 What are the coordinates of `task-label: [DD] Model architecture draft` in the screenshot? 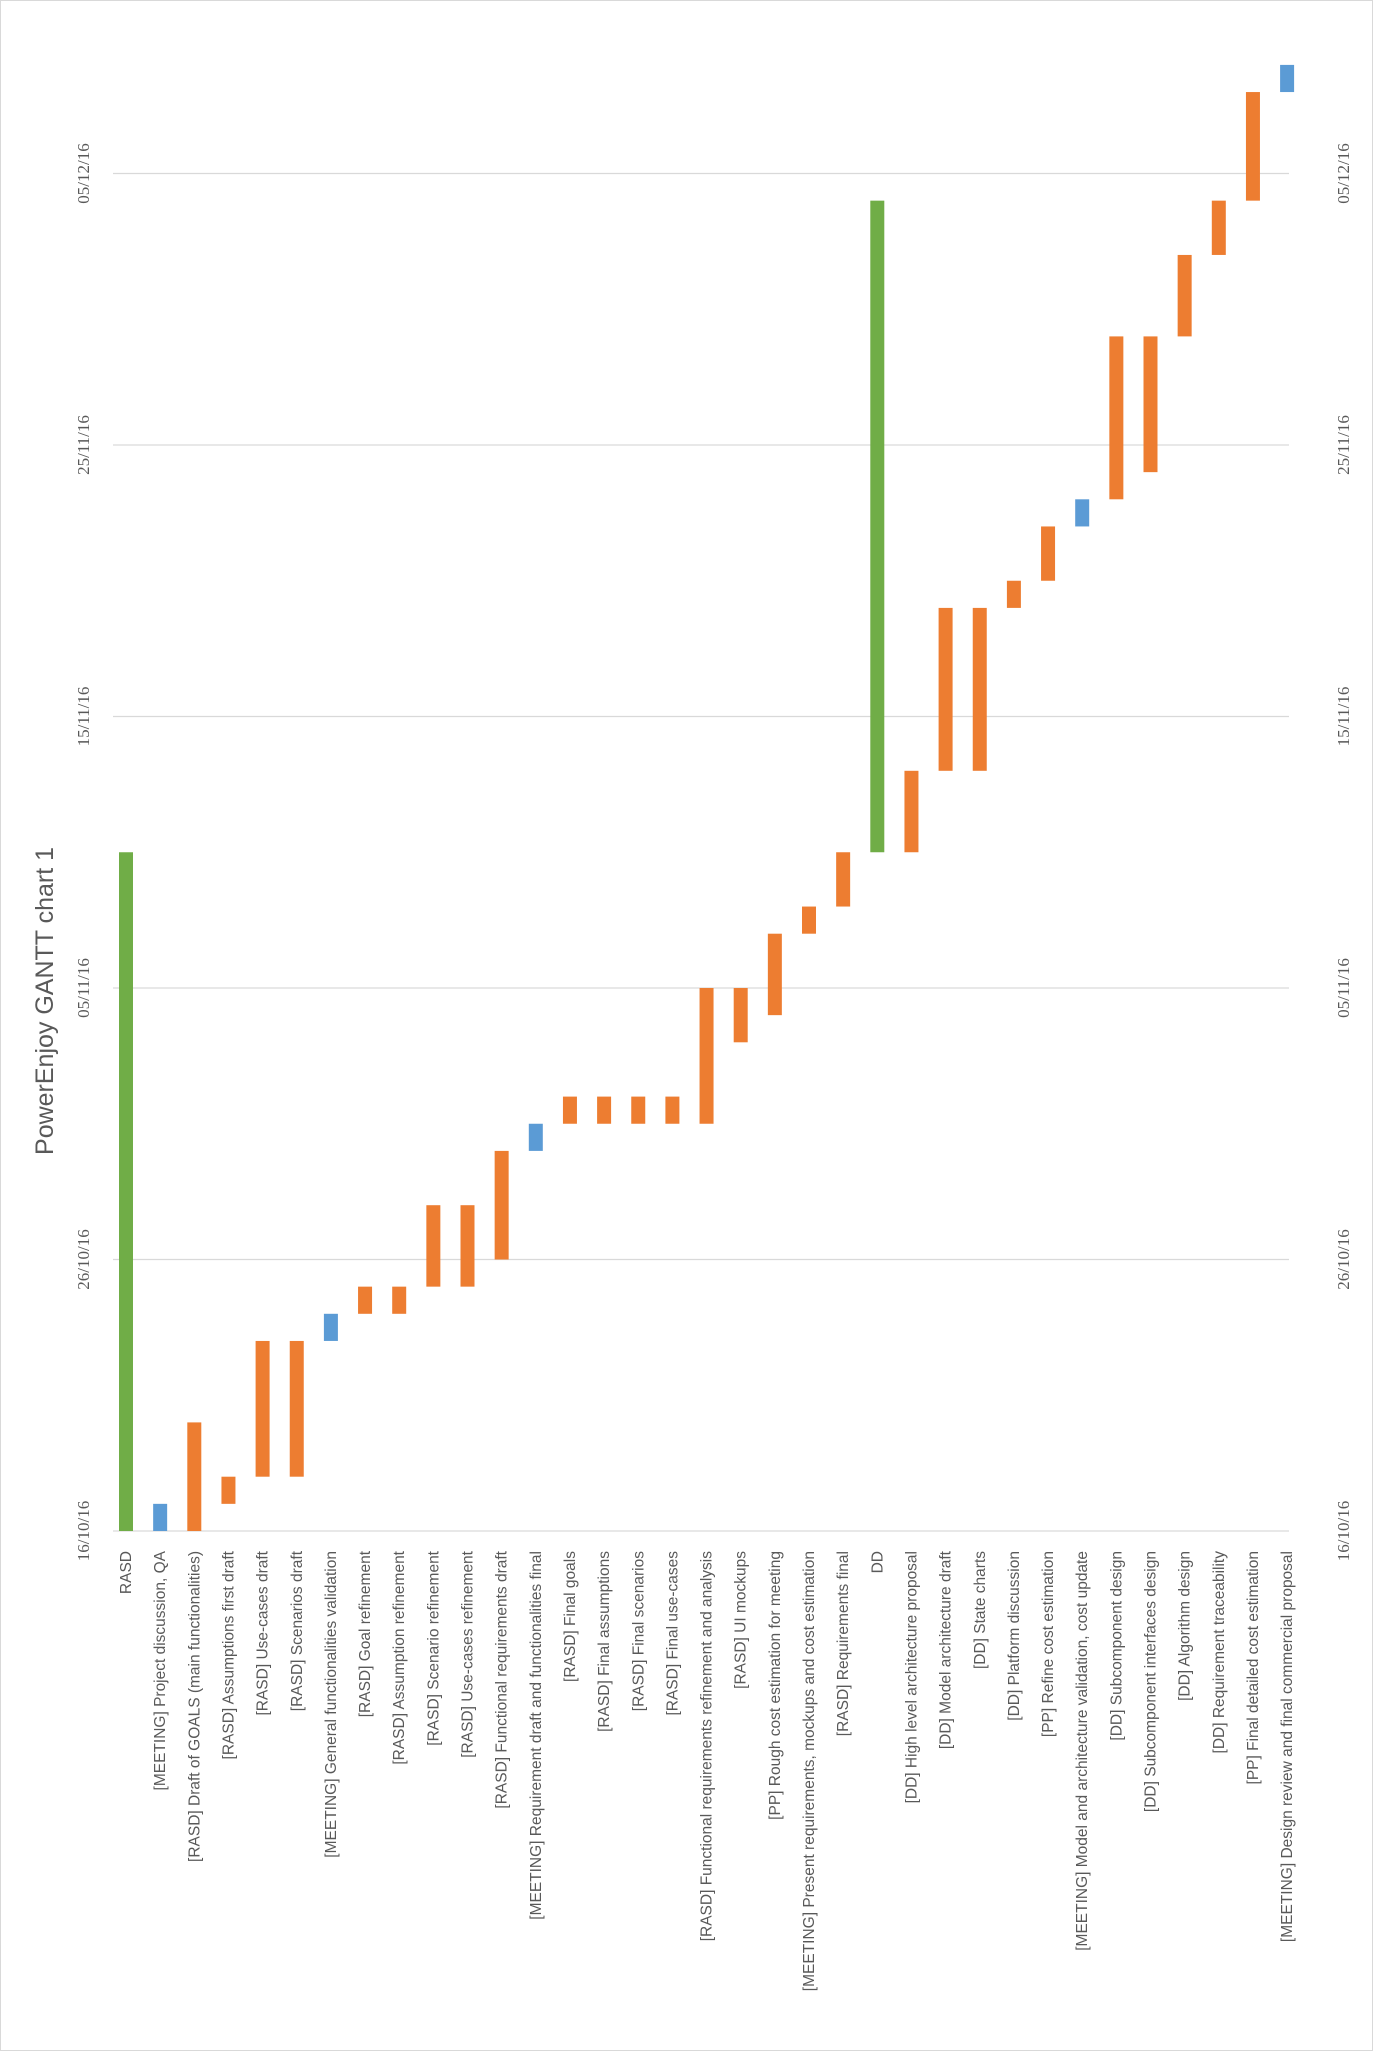 It's located at (946, 1649).